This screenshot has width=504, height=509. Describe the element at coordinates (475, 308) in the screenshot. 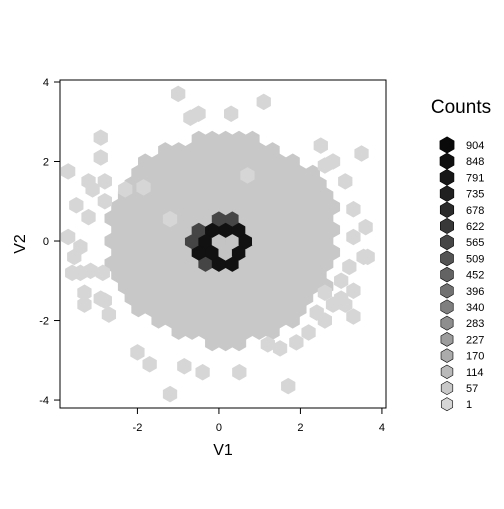

I see `legend-label: 340` at that location.